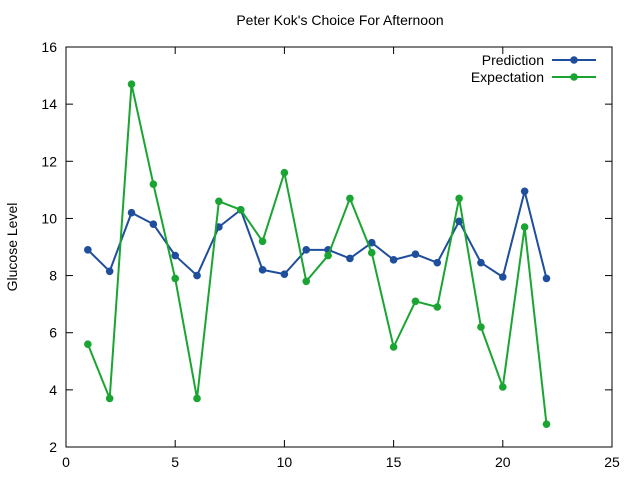 The image size is (640, 480). Describe the element at coordinates (175, 462) in the screenshot. I see `x-tick-label: 5` at that location.